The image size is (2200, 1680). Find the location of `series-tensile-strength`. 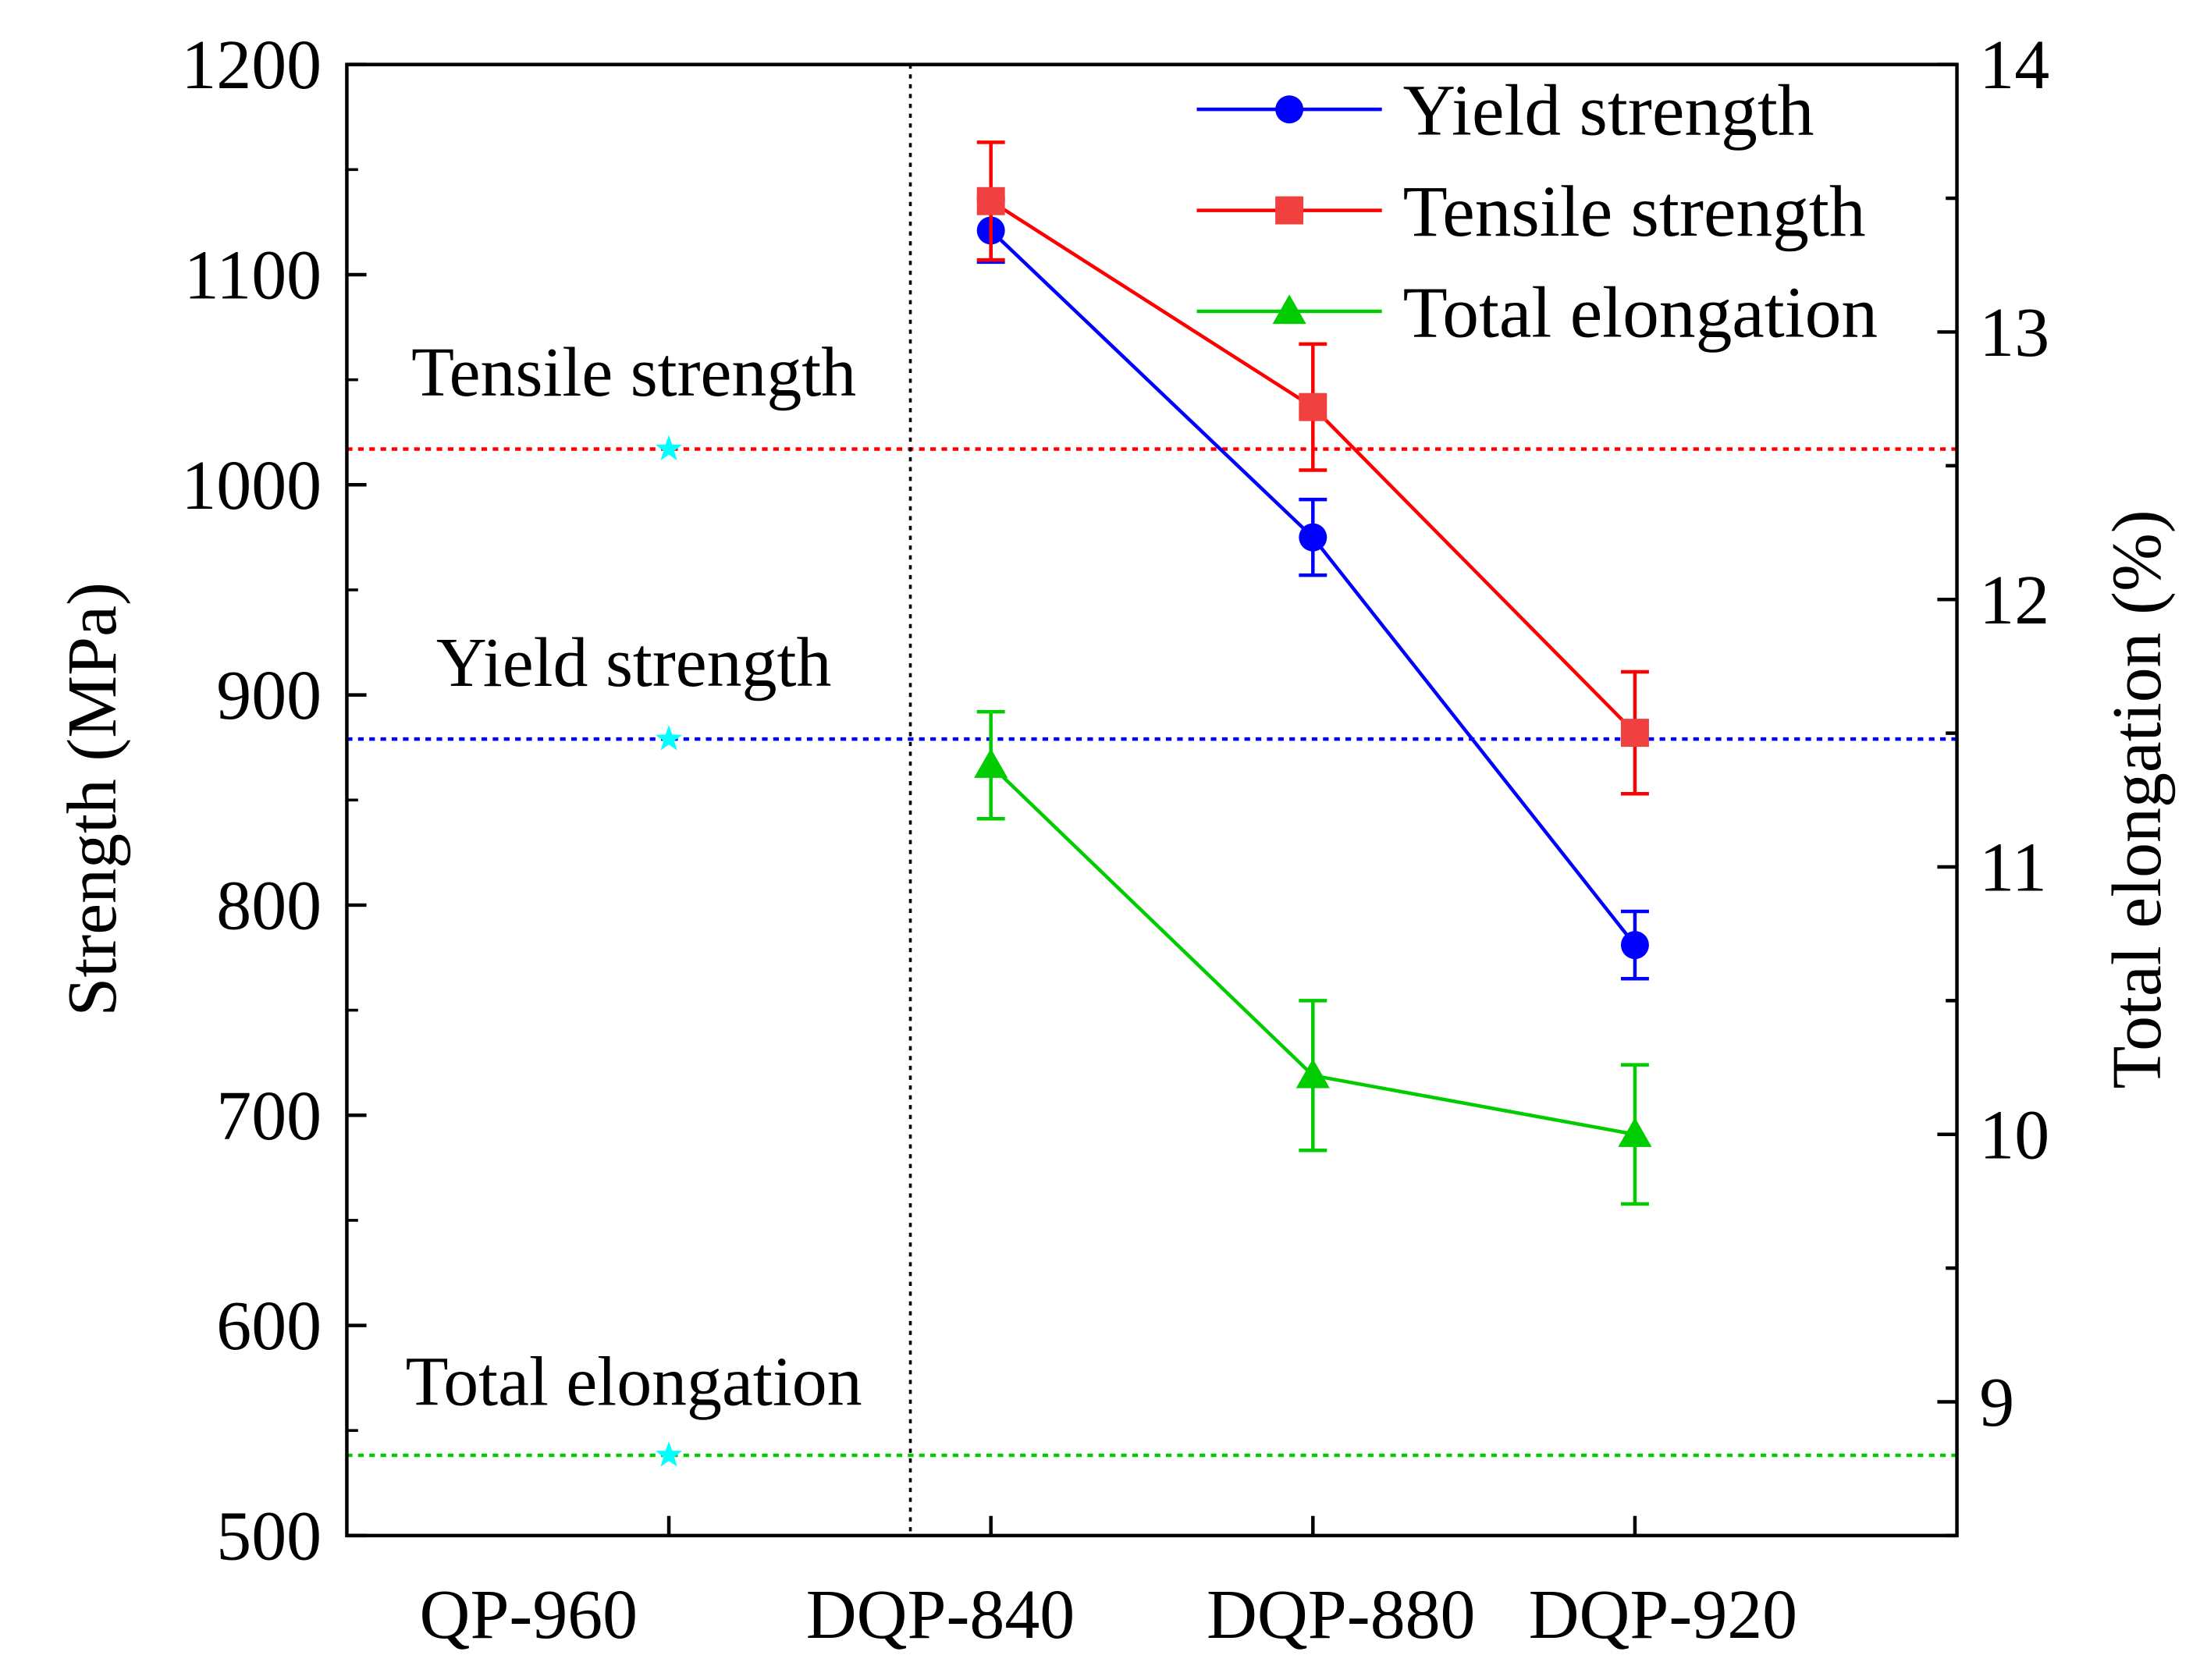

series-tensile-strength is located at coordinates (1312, 468).